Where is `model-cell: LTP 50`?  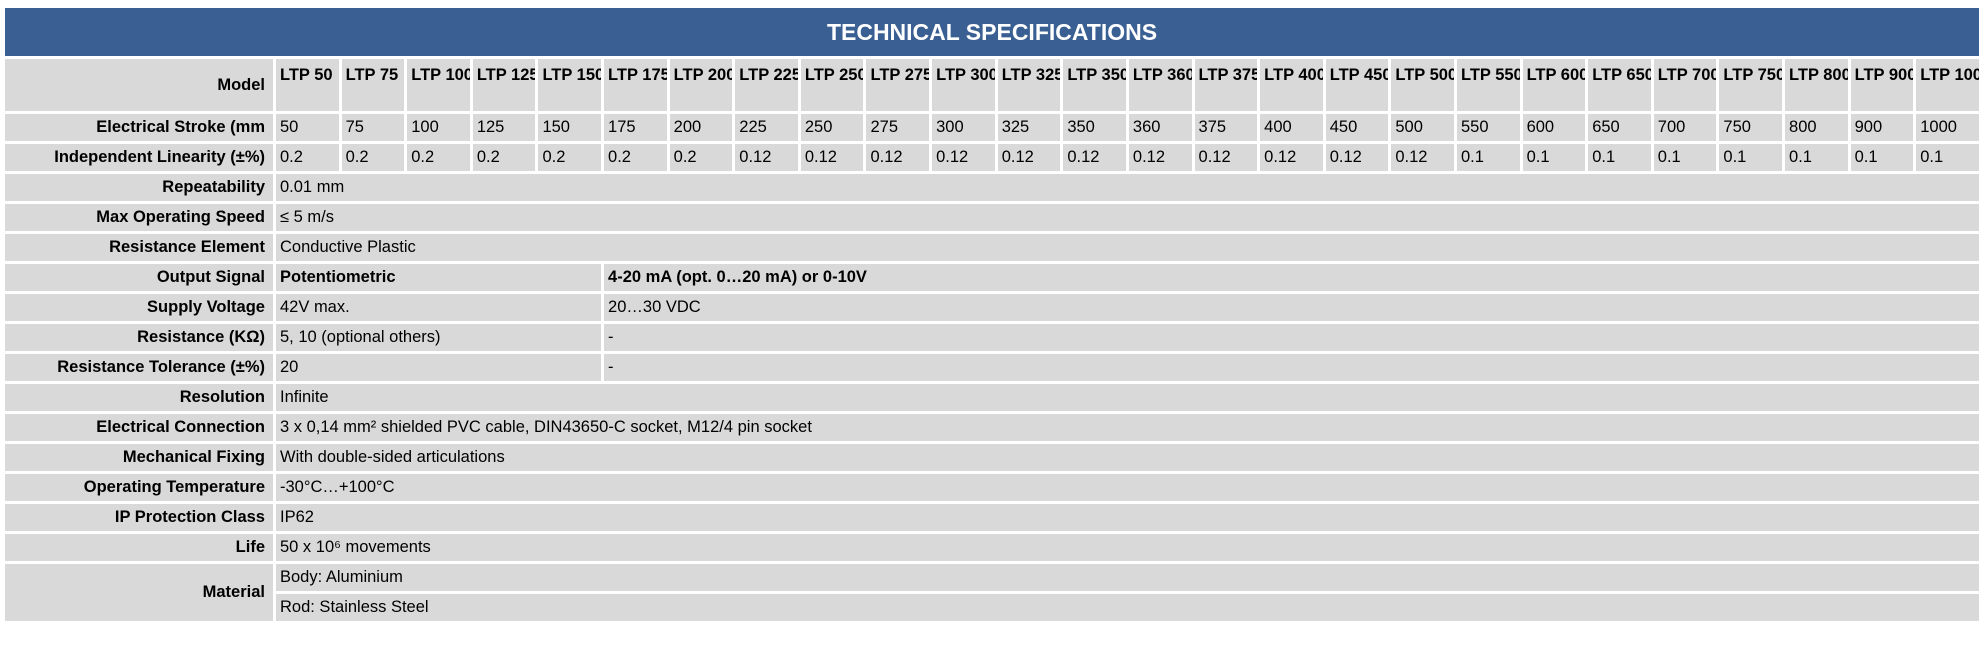 model-cell: LTP 50 is located at coordinates (307, 85).